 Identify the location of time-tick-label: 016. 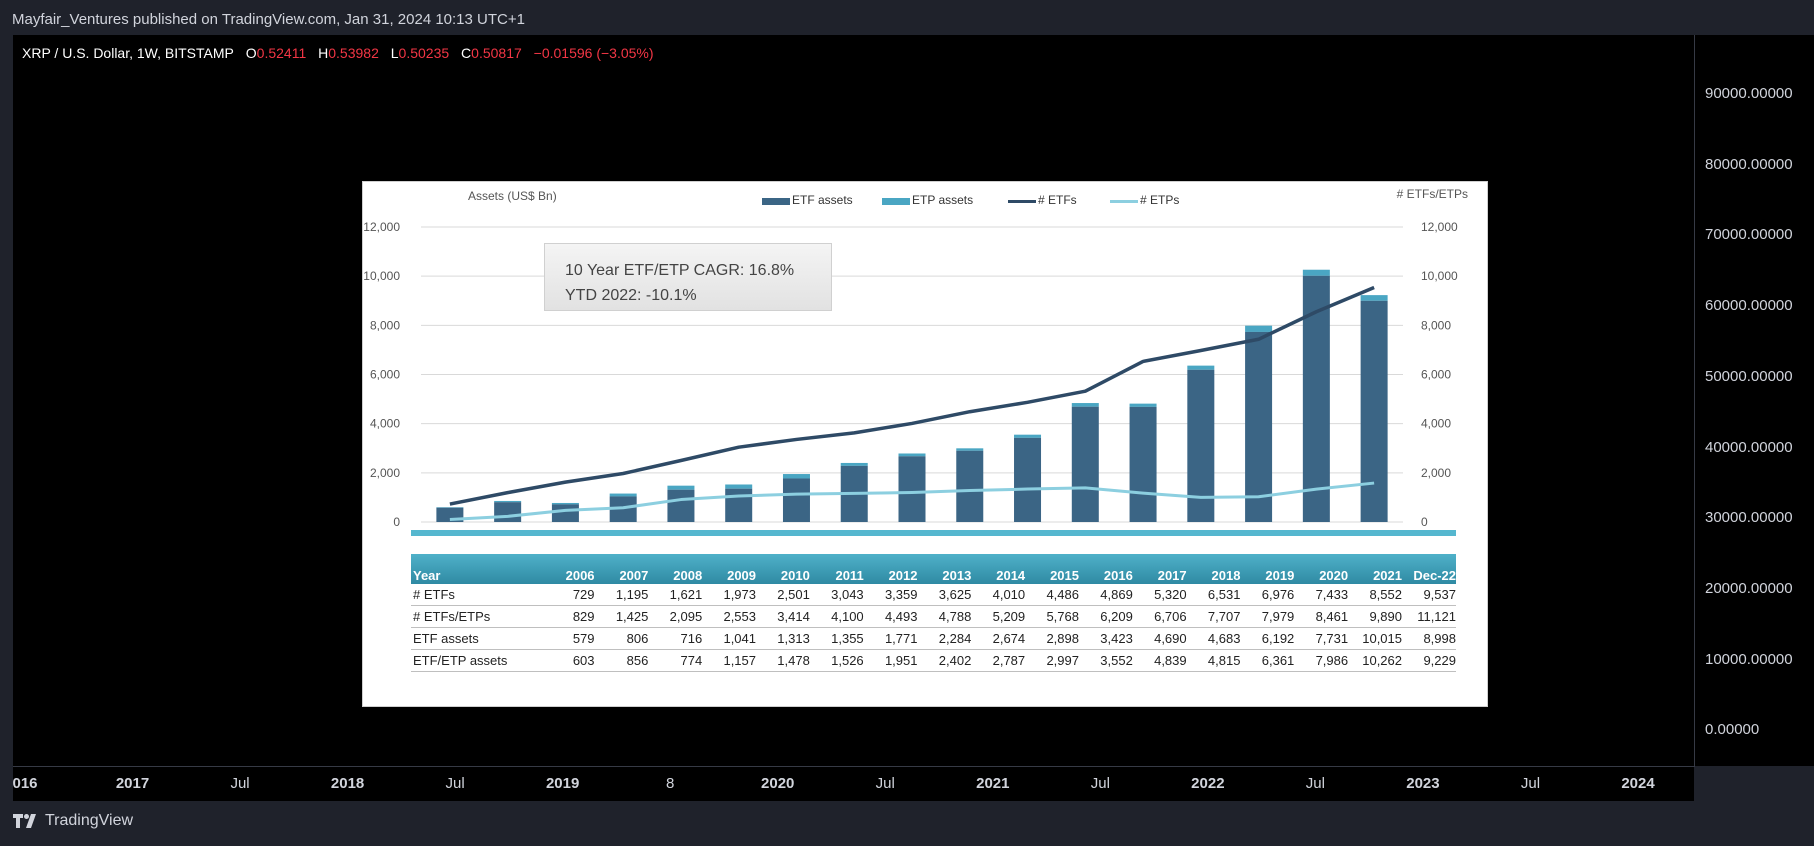
(25, 783).